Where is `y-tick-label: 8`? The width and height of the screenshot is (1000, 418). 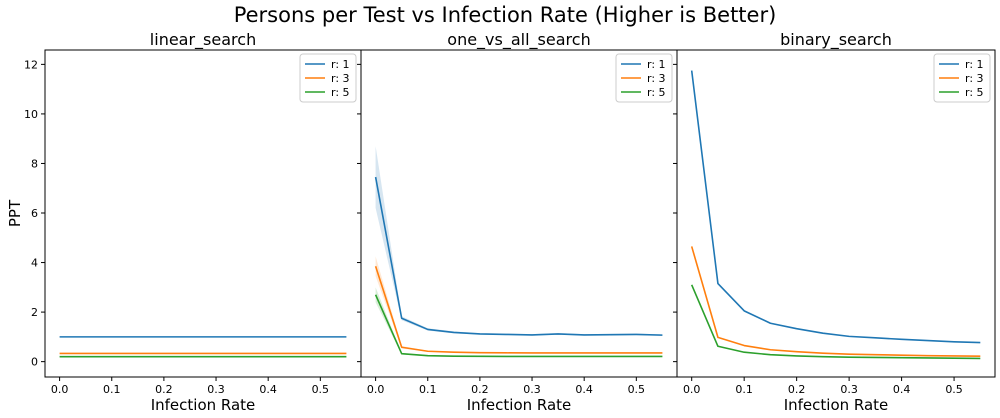 y-tick-label: 8 is located at coordinates (34, 163).